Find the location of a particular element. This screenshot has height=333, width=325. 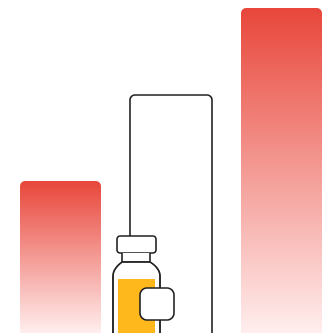

vial-neck is located at coordinates (136, 258).